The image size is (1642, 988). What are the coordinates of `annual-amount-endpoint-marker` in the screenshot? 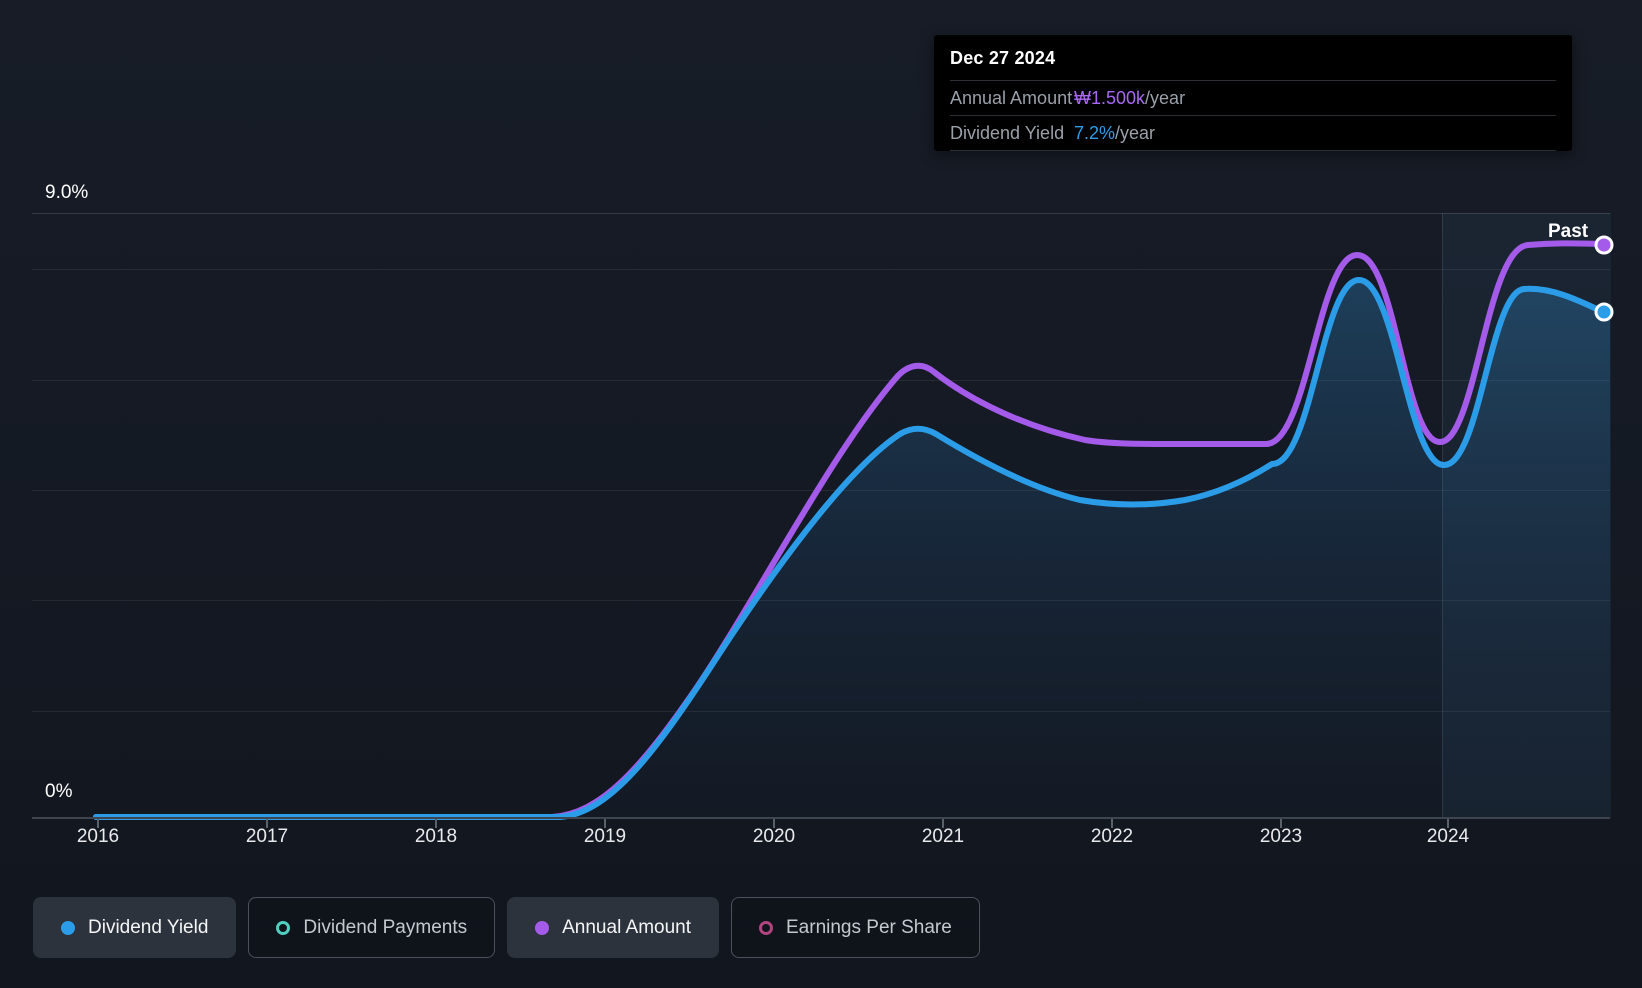 It's located at (1604, 245).